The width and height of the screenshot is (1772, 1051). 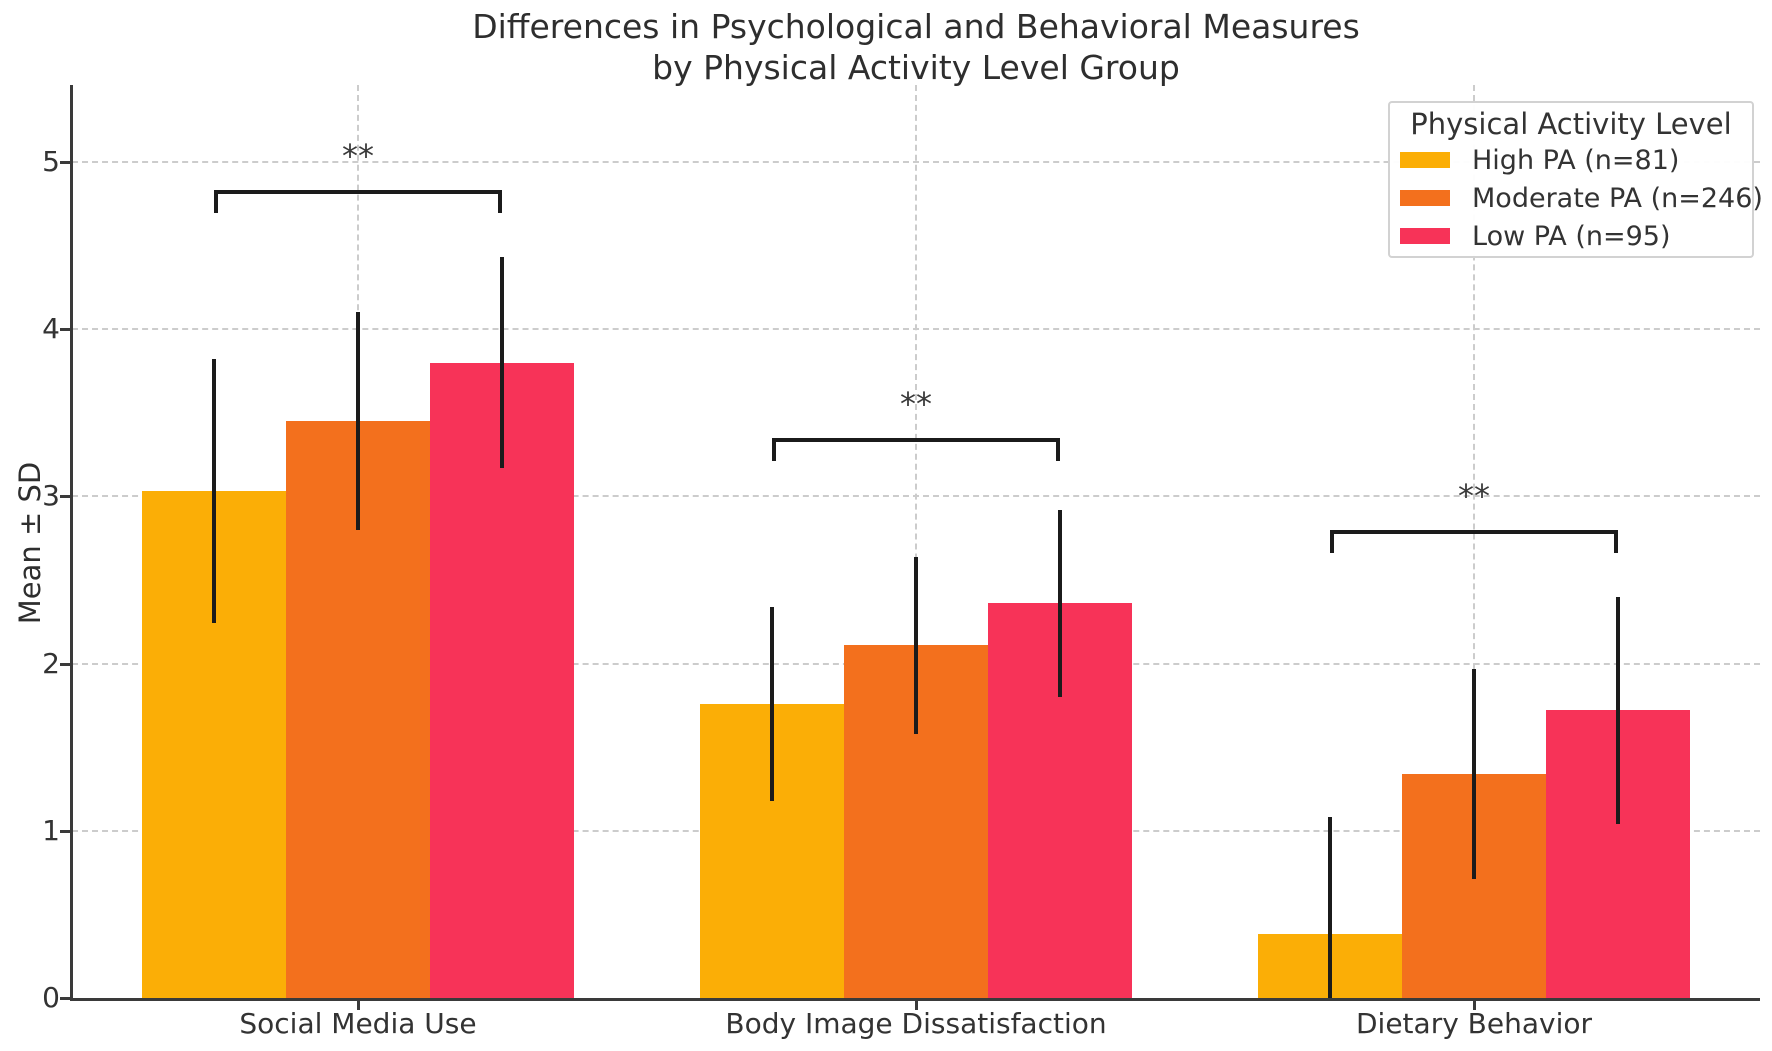 I want to click on y-tick-label-4: 4, so click(x=51, y=329).